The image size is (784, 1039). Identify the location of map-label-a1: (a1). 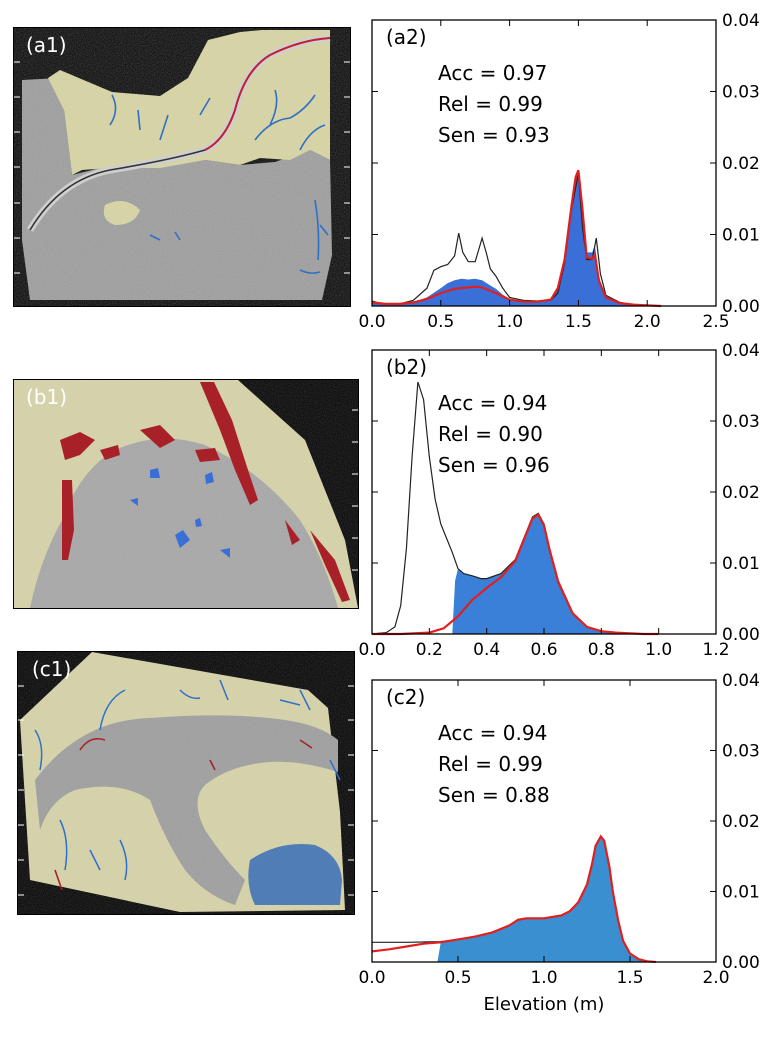
(46, 45).